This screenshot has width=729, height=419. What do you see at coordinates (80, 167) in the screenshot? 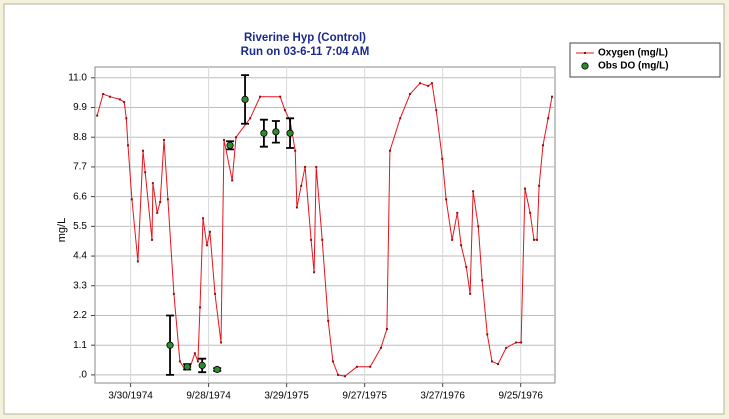
I see `y-tick-label: 7.7` at bounding box center [80, 167].